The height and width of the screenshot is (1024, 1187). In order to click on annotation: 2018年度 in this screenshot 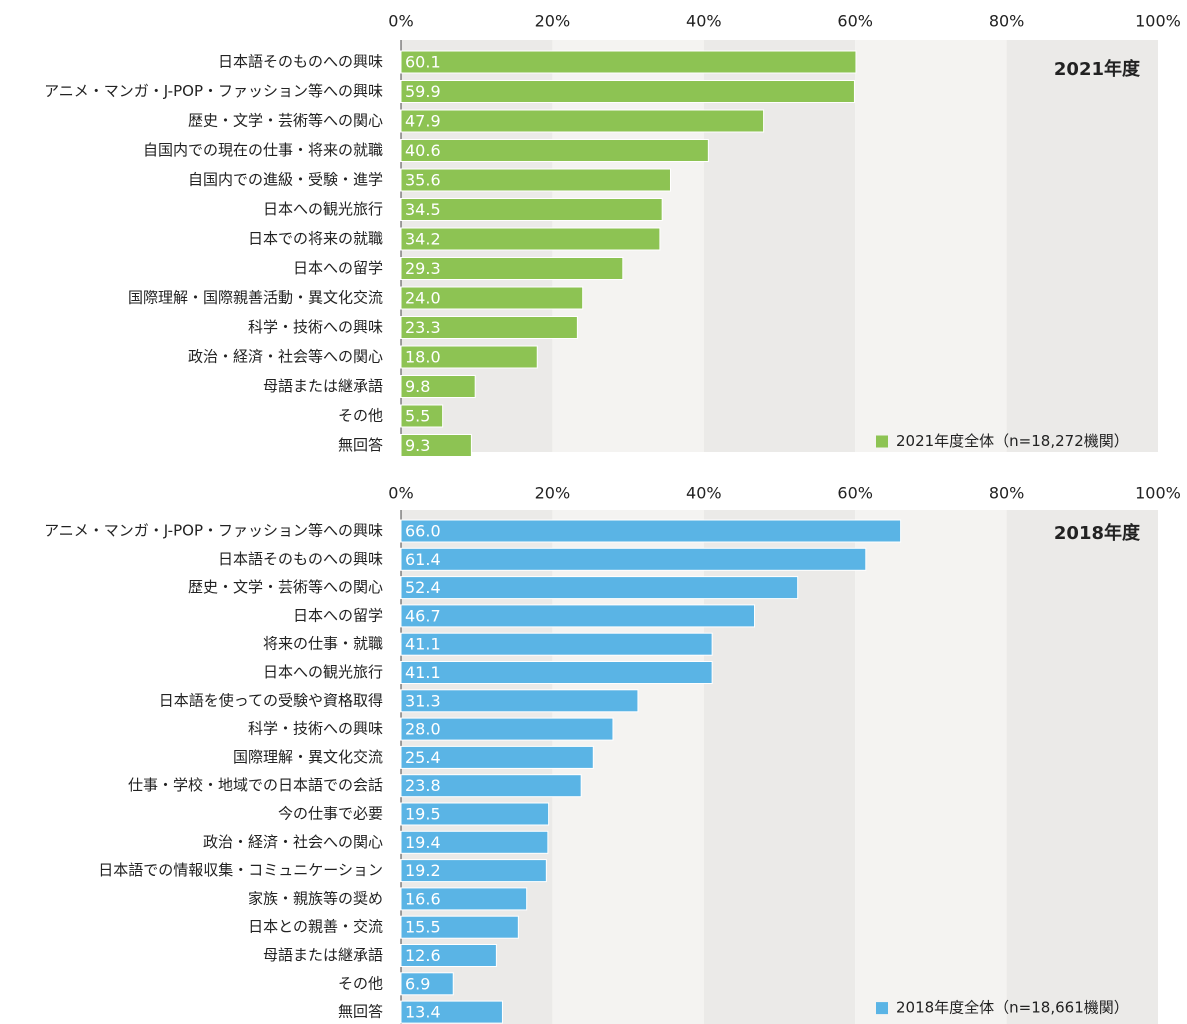, I will do `click(1097, 533)`.